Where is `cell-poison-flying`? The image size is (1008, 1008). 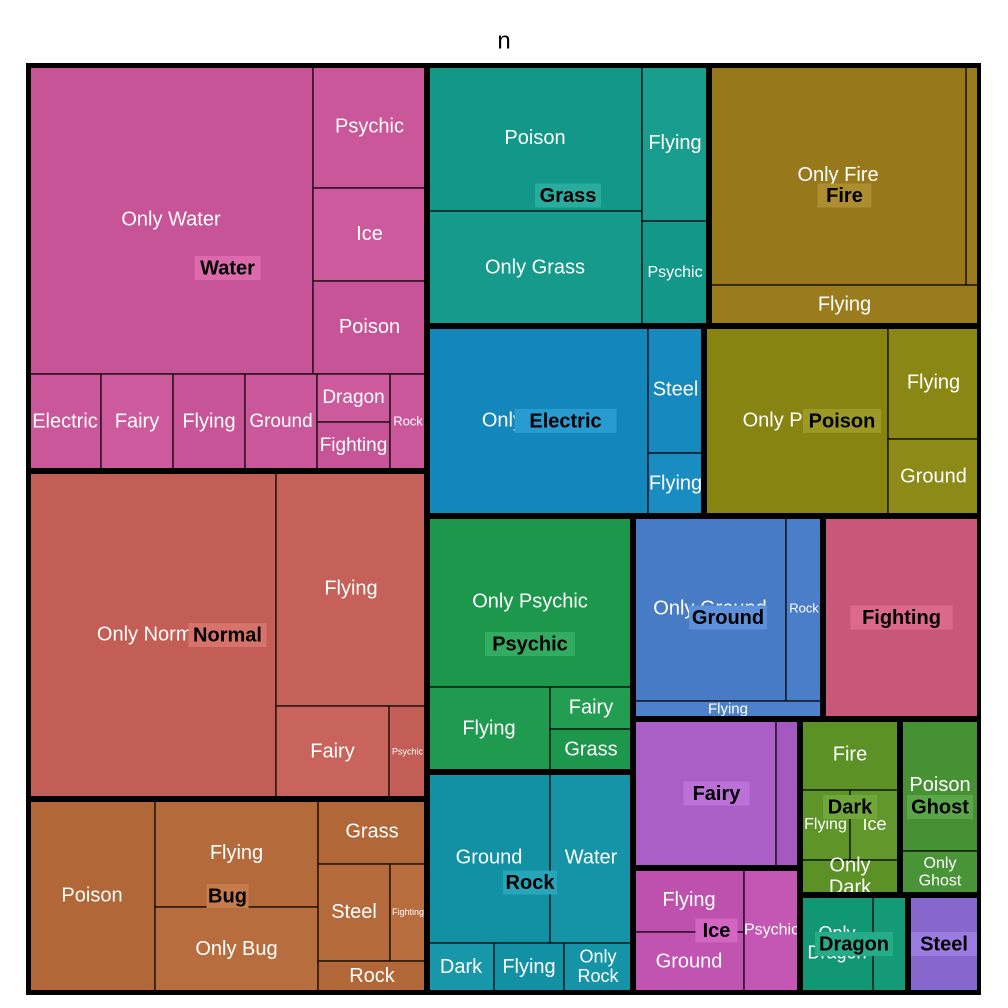
cell-poison-flying is located at coordinates (933, 383).